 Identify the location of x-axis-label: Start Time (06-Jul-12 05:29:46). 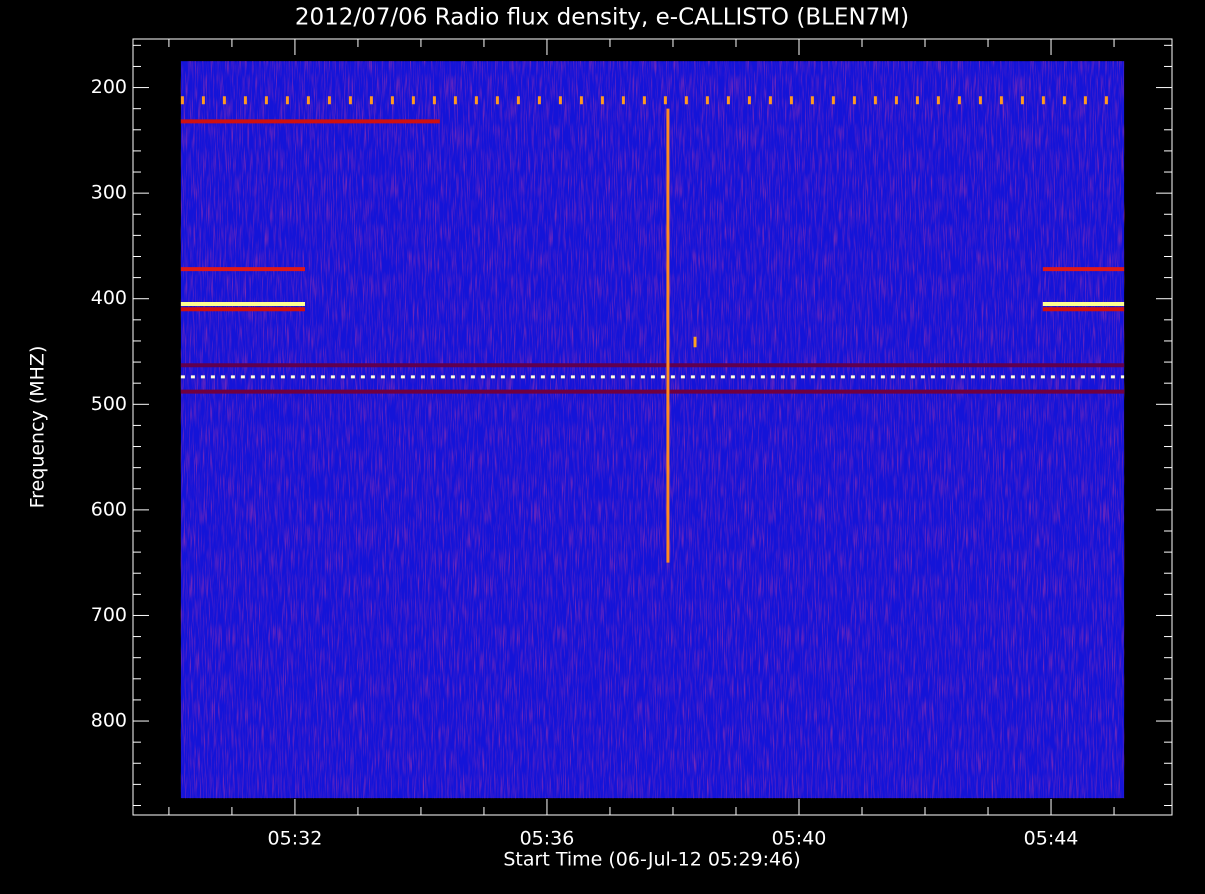
(651, 860).